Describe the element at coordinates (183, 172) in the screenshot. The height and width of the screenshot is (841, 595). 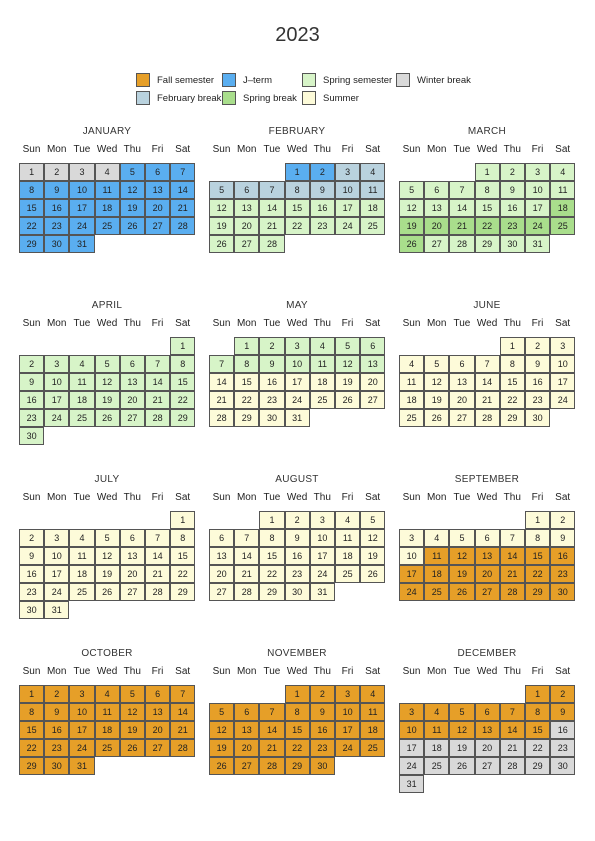
I see `day-cell: 7` at that location.